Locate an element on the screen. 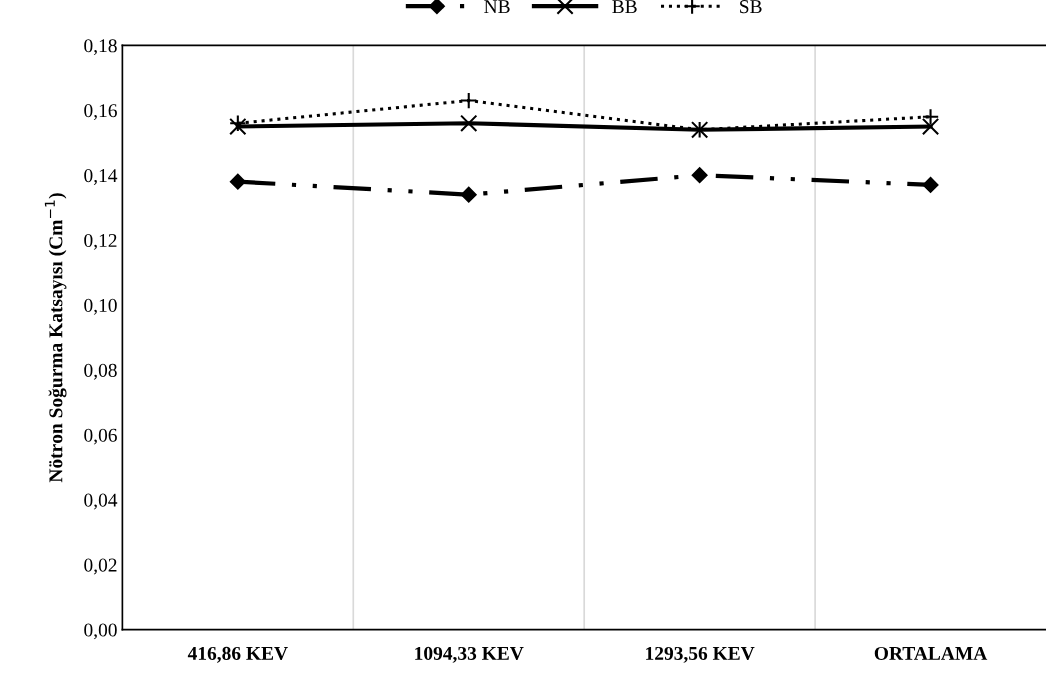  y-tick-label: 0,06 is located at coordinates (100, 436).